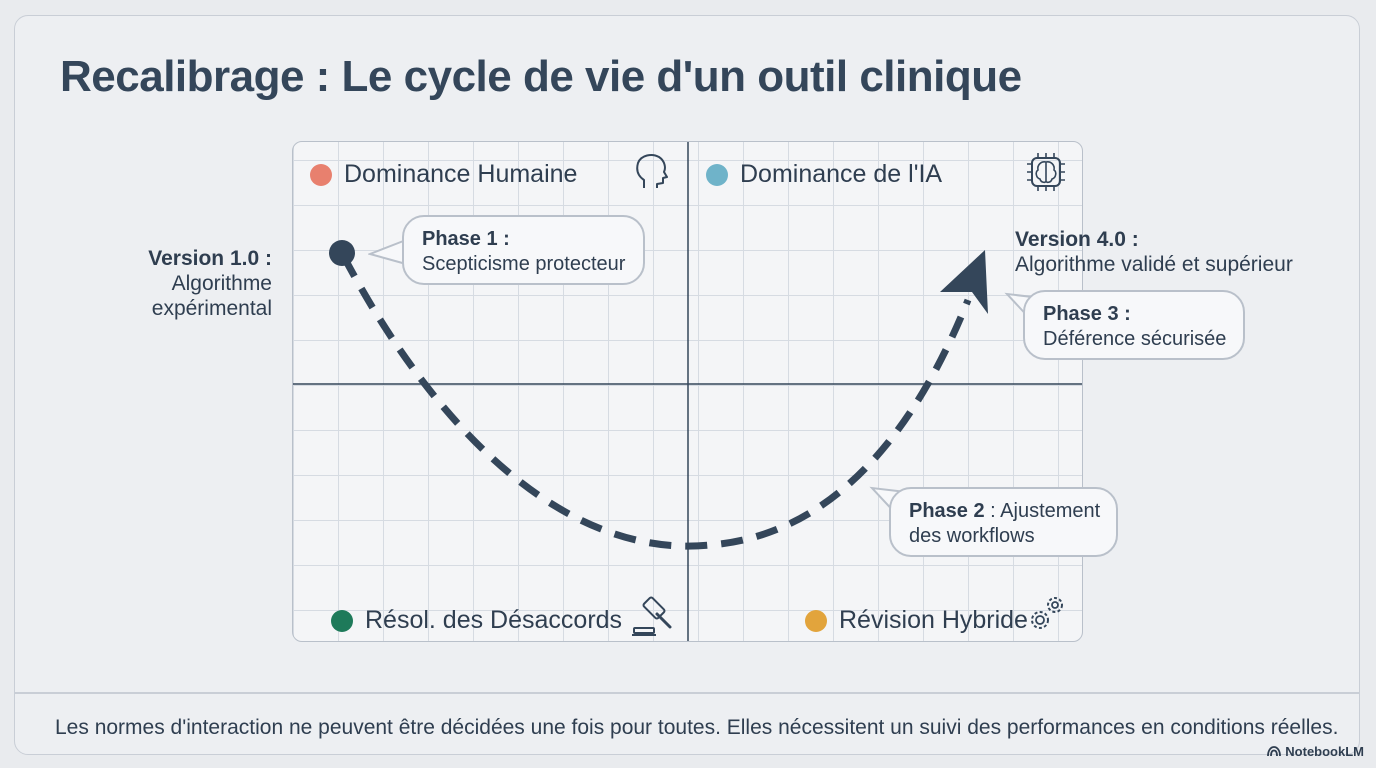 The image size is (1376, 768). I want to click on quadrant-label-ai: Dominance de l'IA, so click(824, 174).